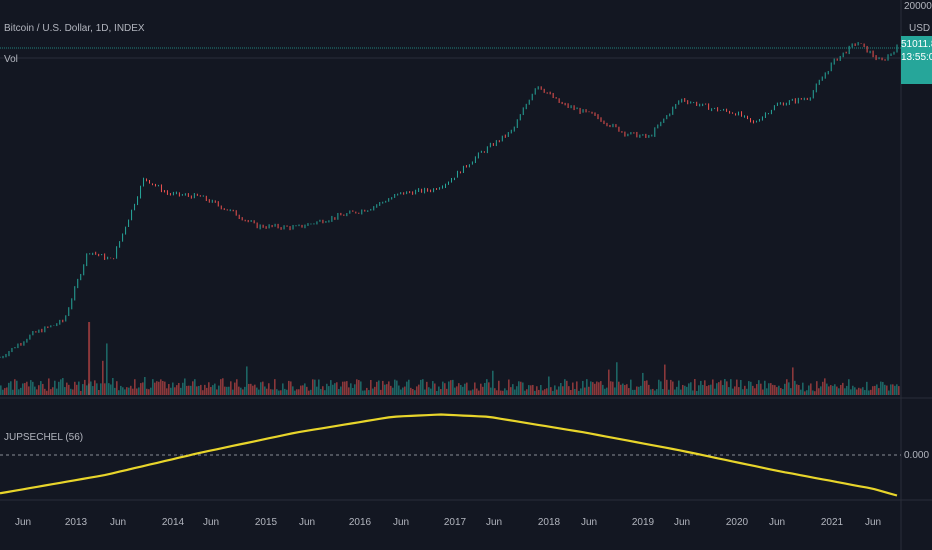 The height and width of the screenshot is (550, 932). What do you see at coordinates (173, 522) in the screenshot?
I see `time-axis-label: 2014` at bounding box center [173, 522].